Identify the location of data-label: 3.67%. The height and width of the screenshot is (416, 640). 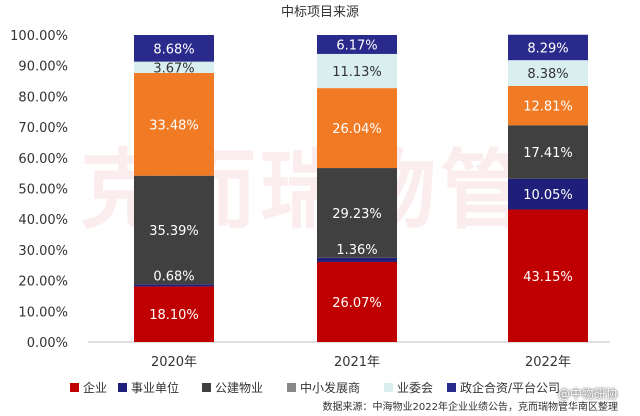
(173, 68).